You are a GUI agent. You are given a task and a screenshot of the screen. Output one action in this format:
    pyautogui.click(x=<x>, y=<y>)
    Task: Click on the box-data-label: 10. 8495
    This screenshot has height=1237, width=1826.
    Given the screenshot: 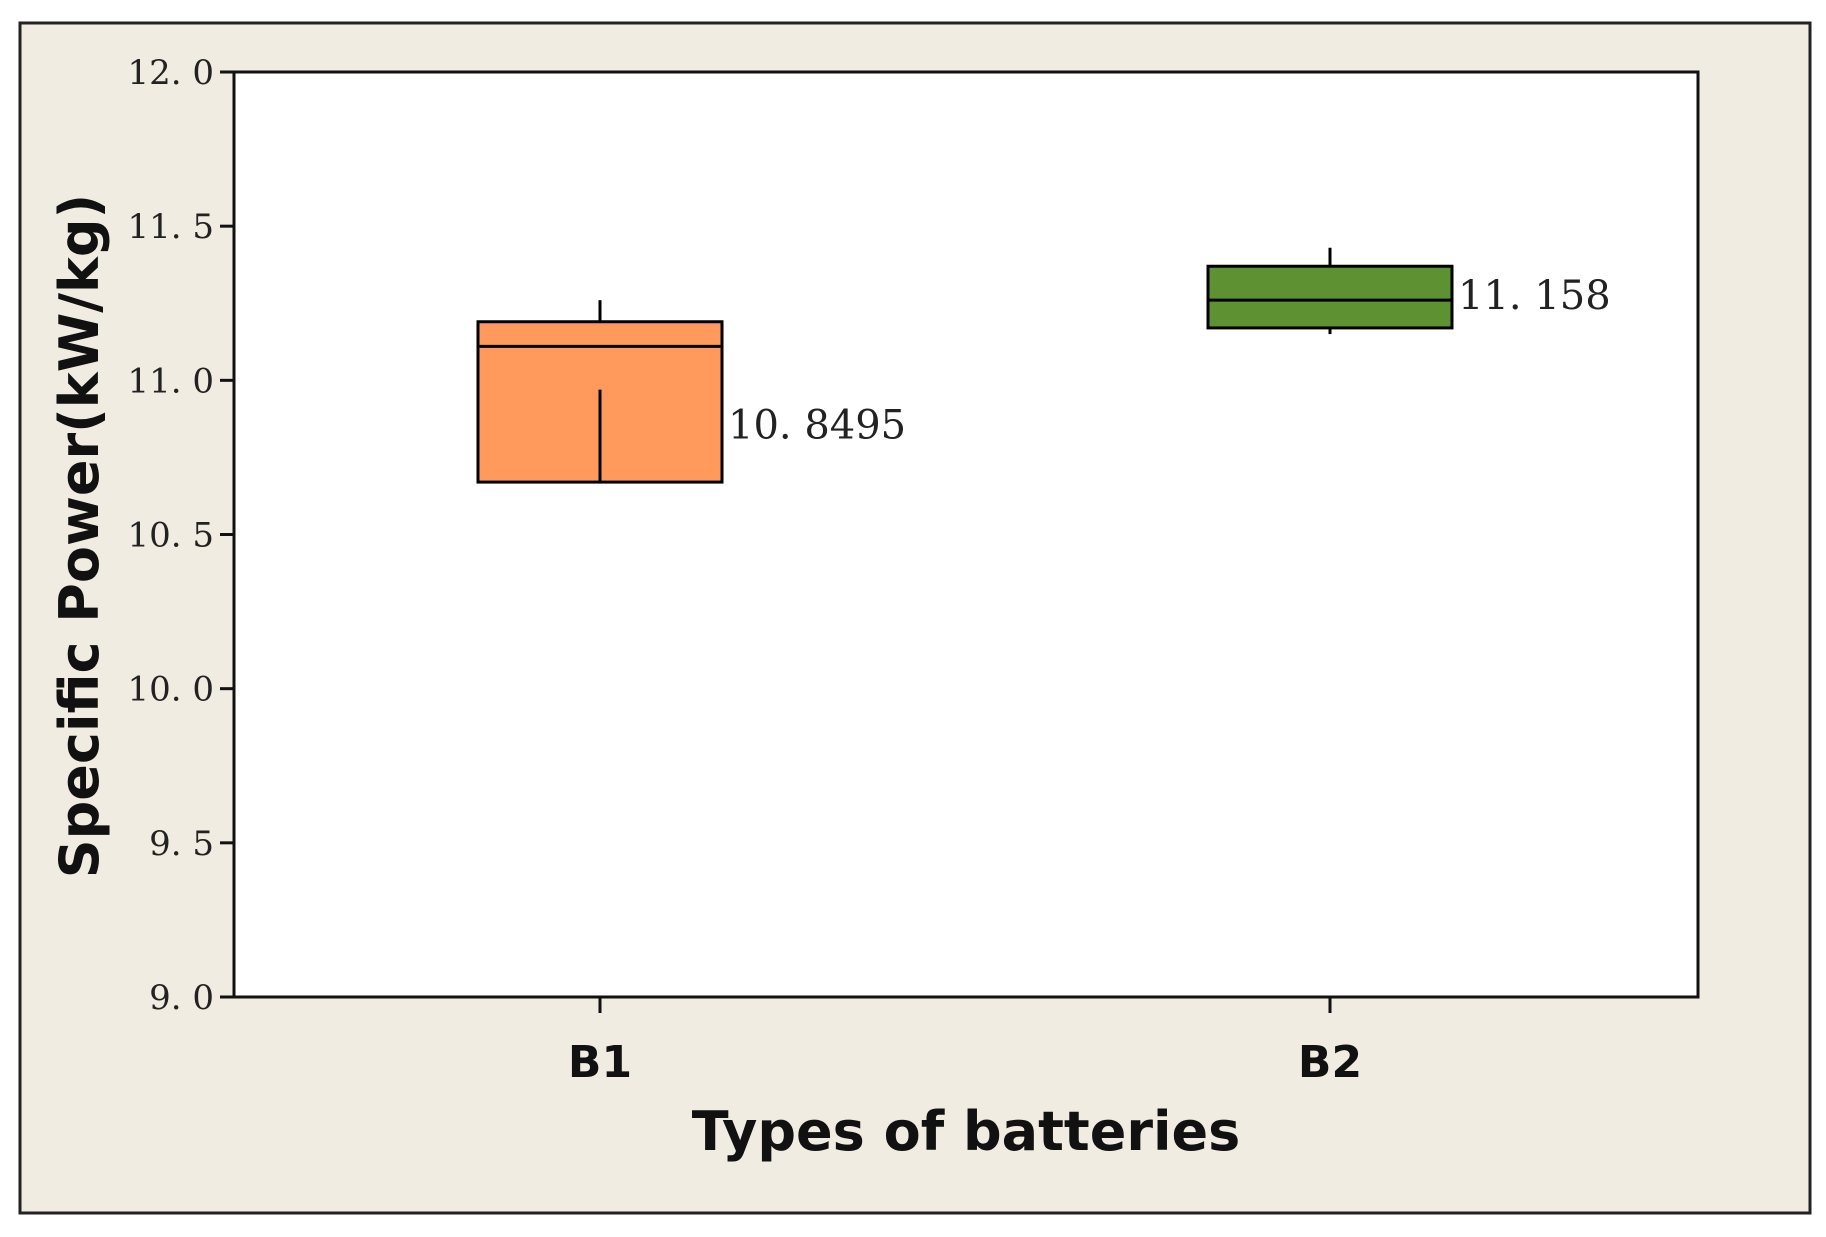 What is the action you would take?
    pyautogui.click(x=817, y=426)
    